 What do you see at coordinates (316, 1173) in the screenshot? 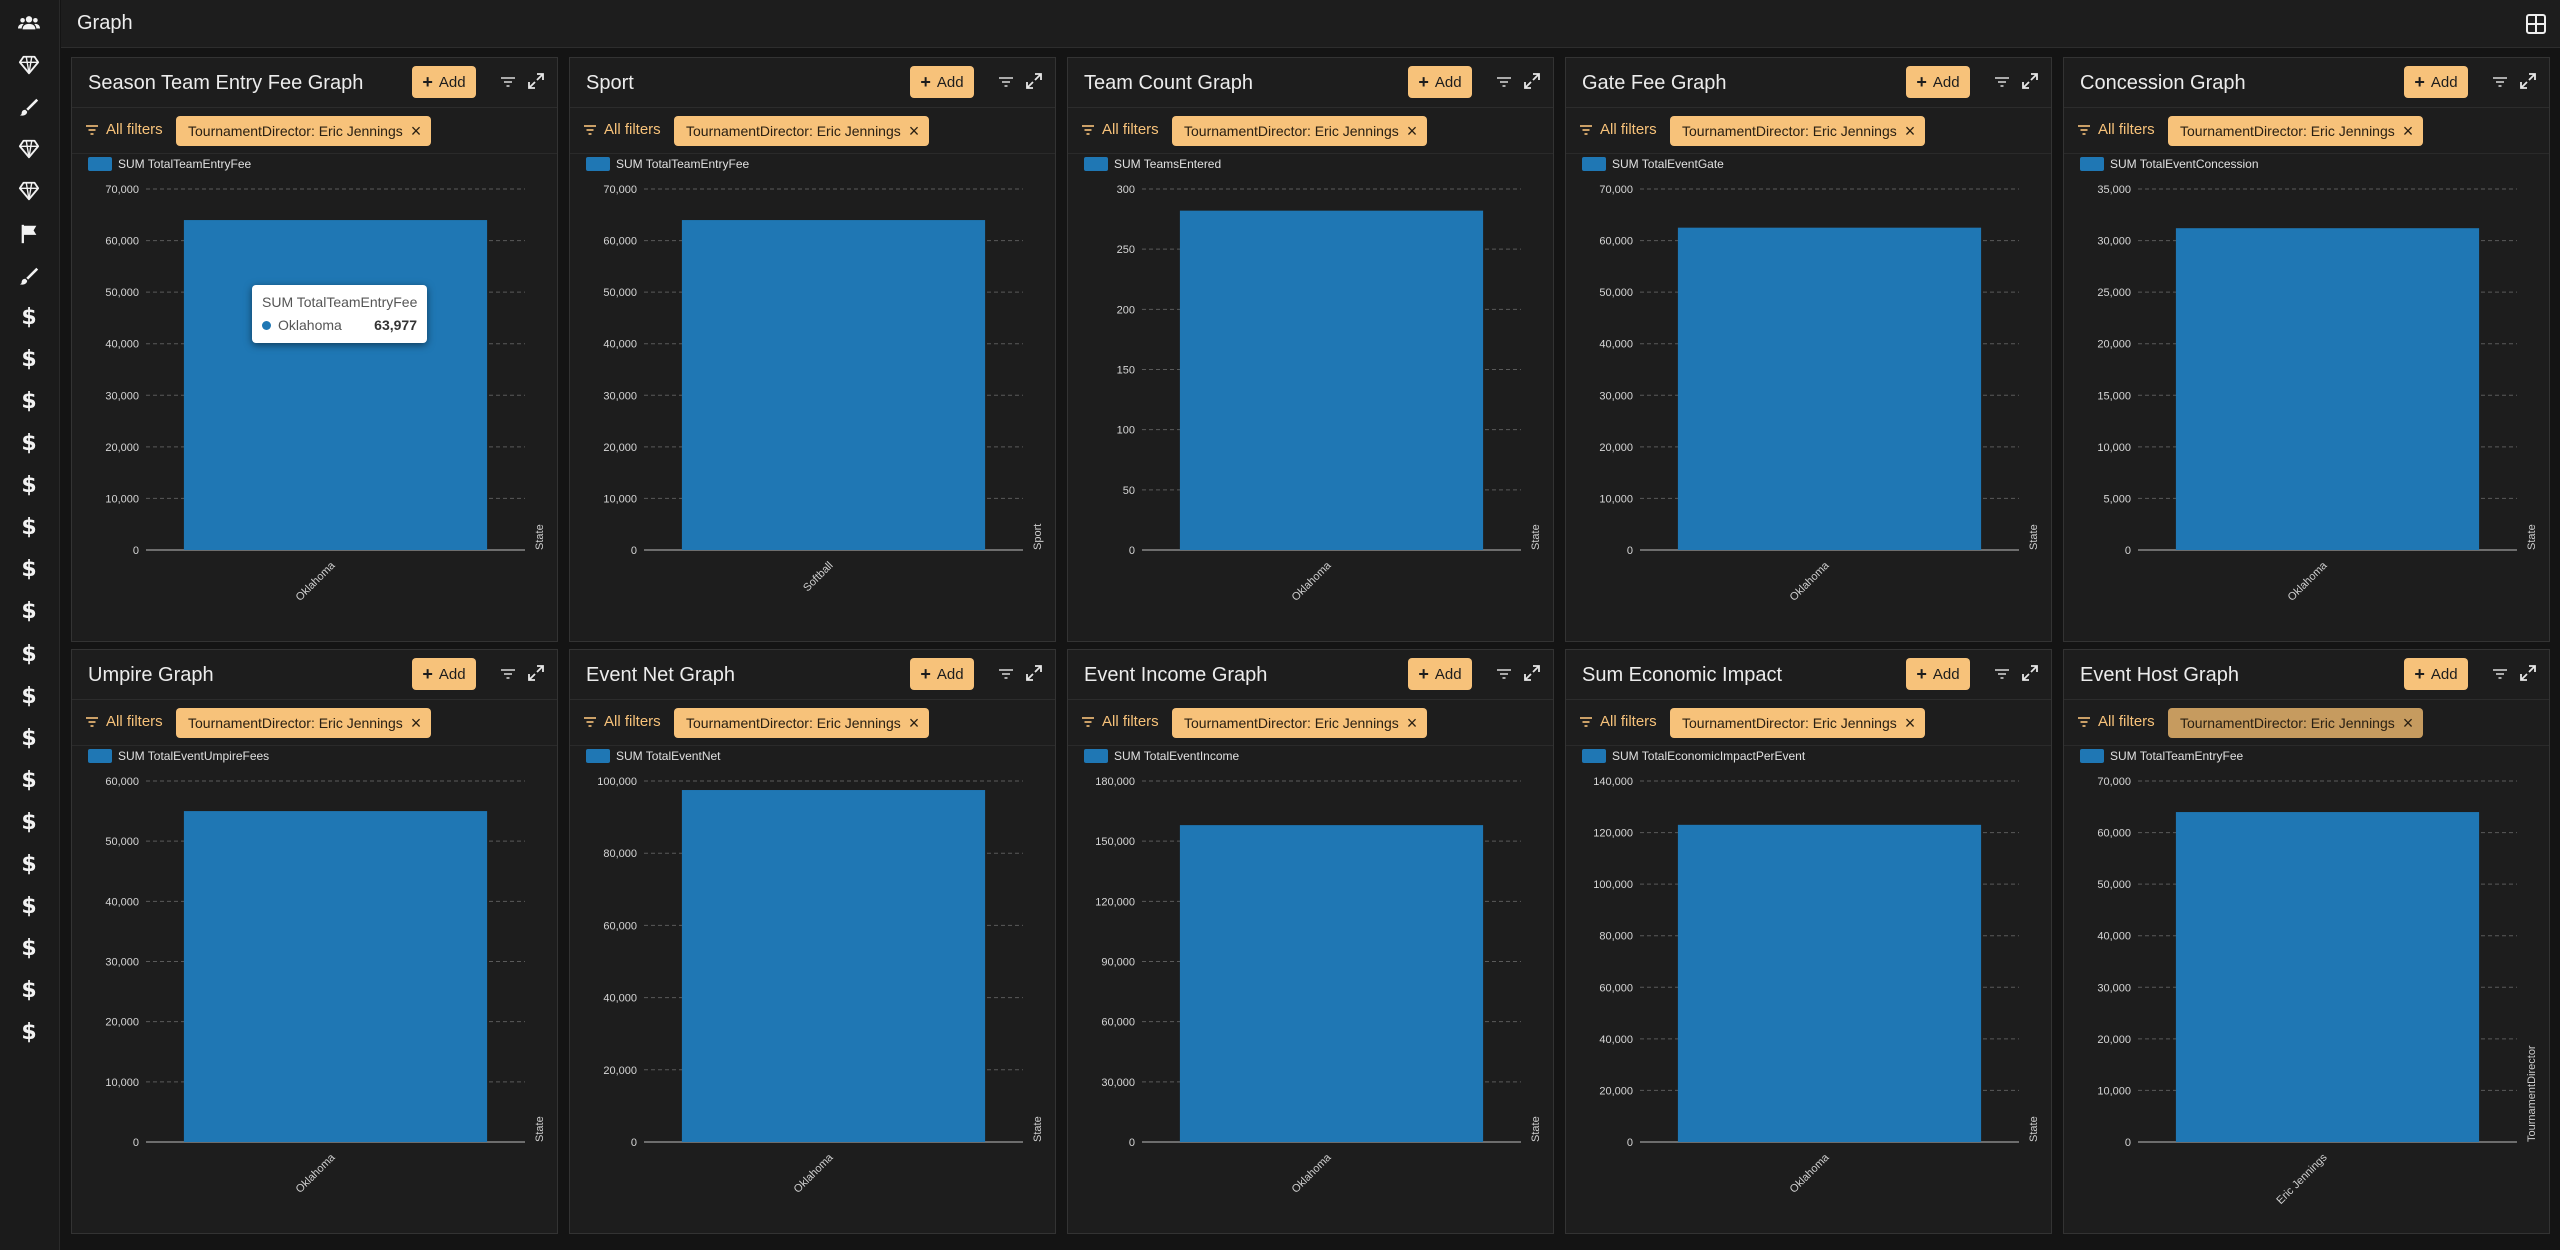
I see `x-tick-label: Oklahoma` at bounding box center [316, 1173].